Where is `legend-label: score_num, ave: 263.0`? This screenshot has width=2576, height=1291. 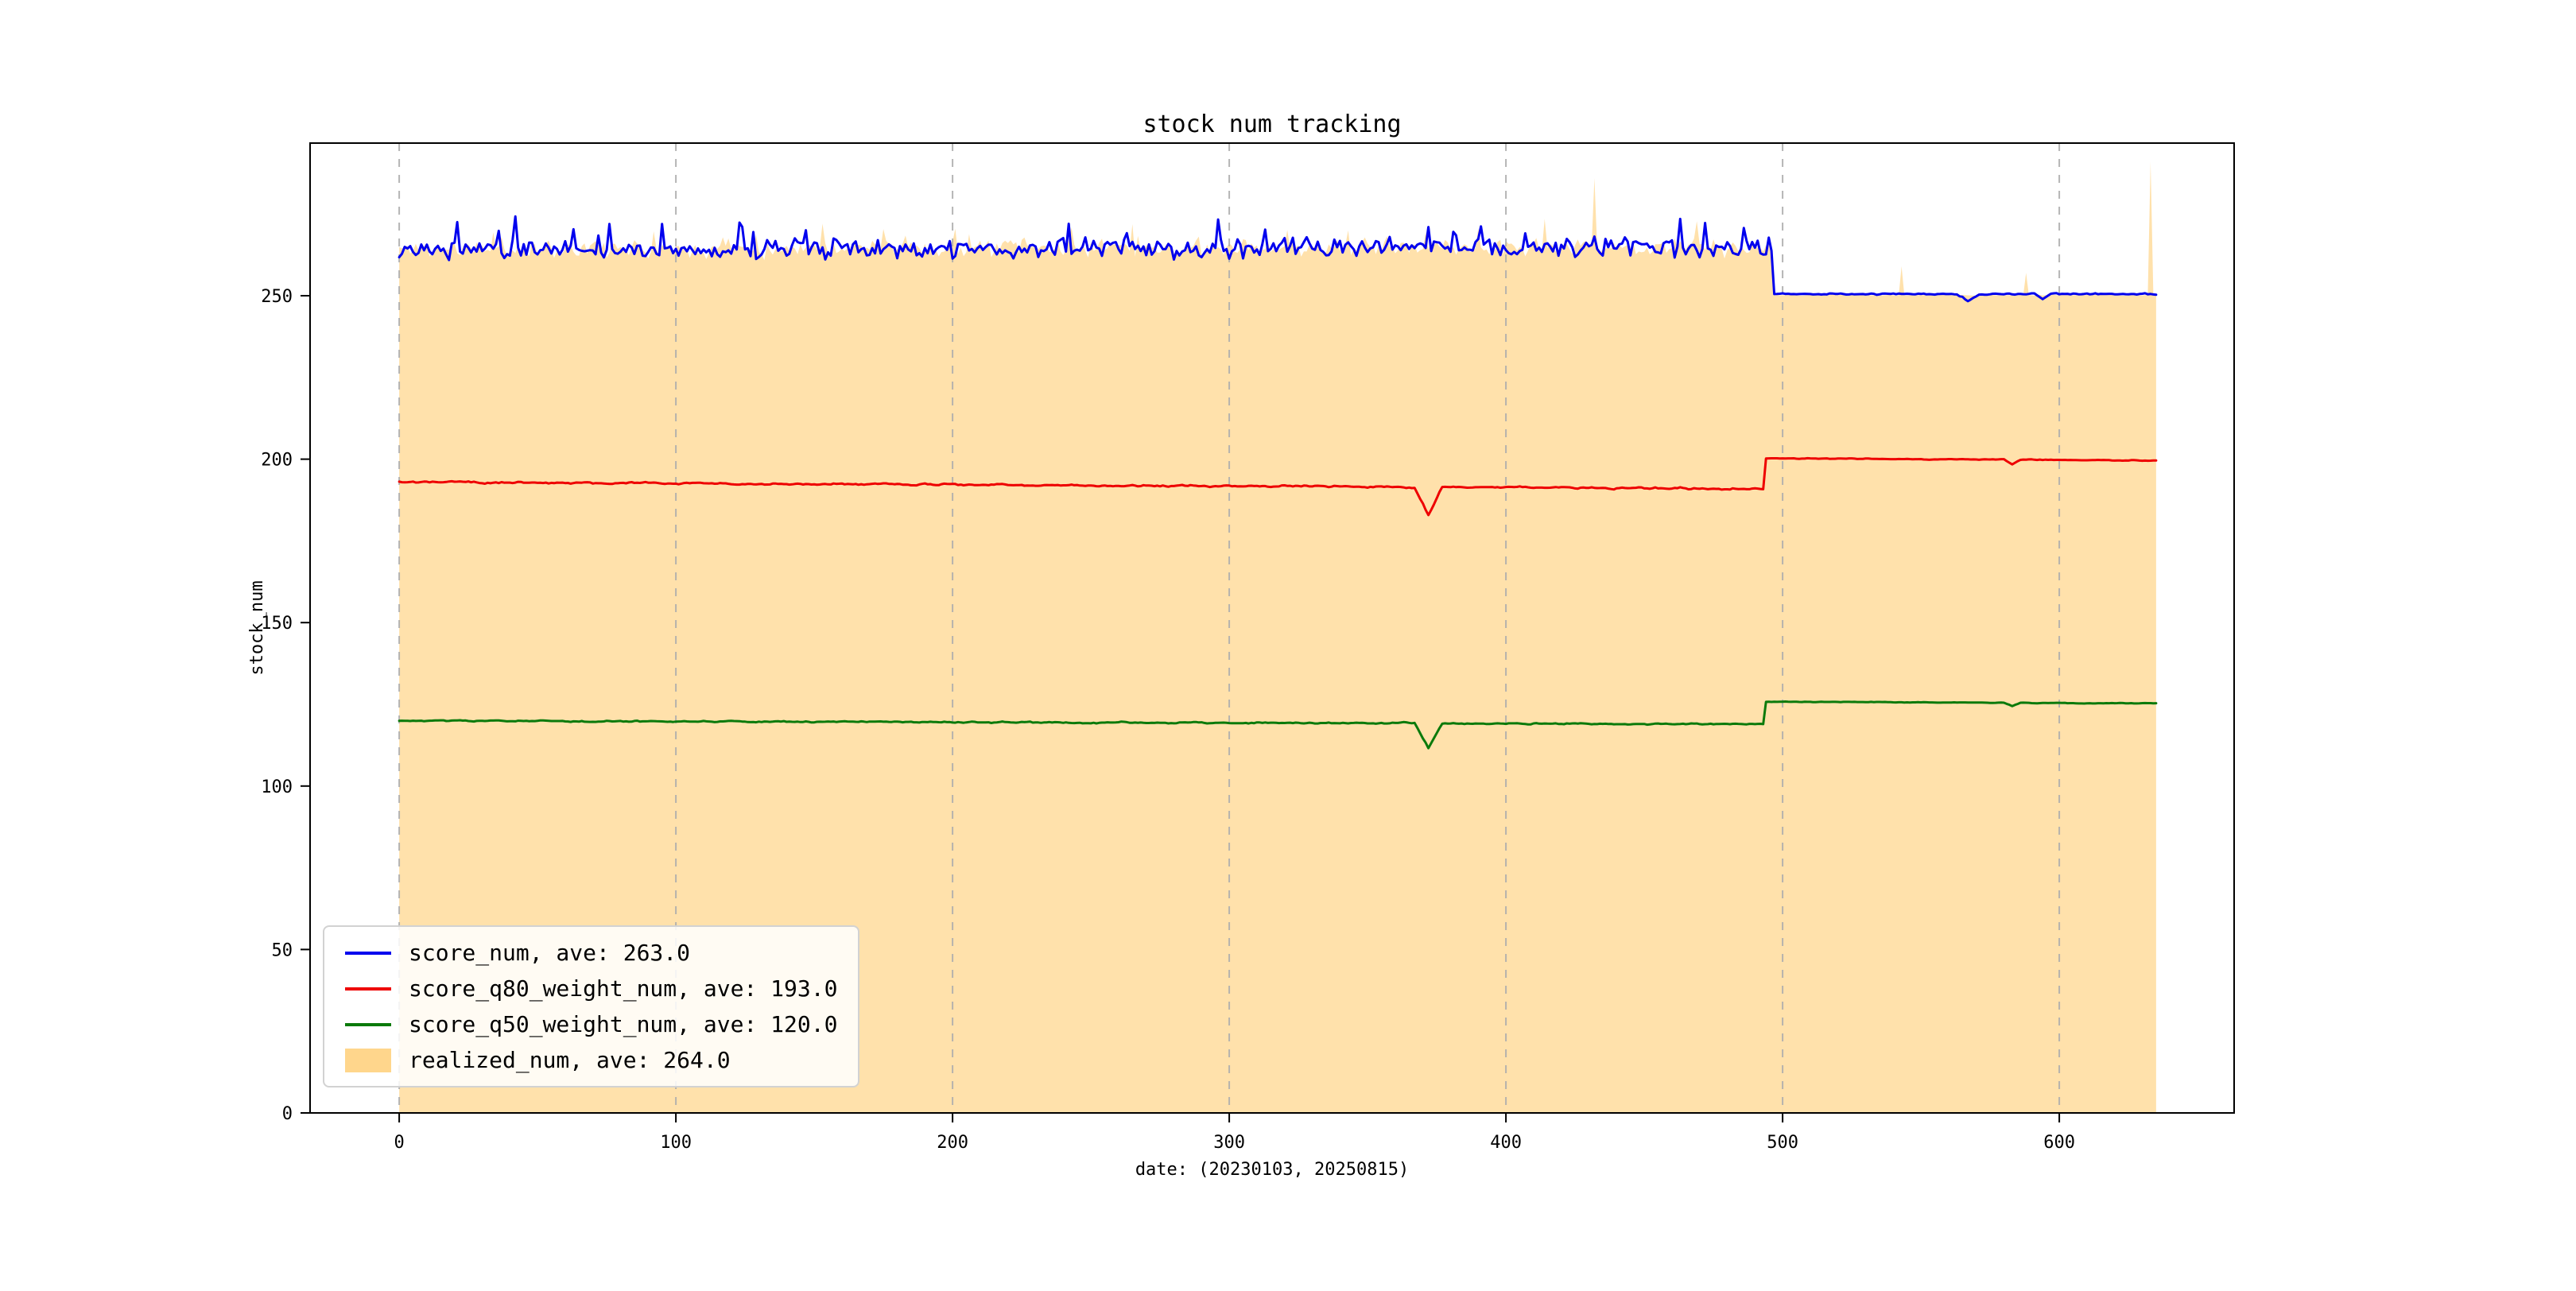 legend-label: score_num, ave: 263.0 is located at coordinates (550, 953).